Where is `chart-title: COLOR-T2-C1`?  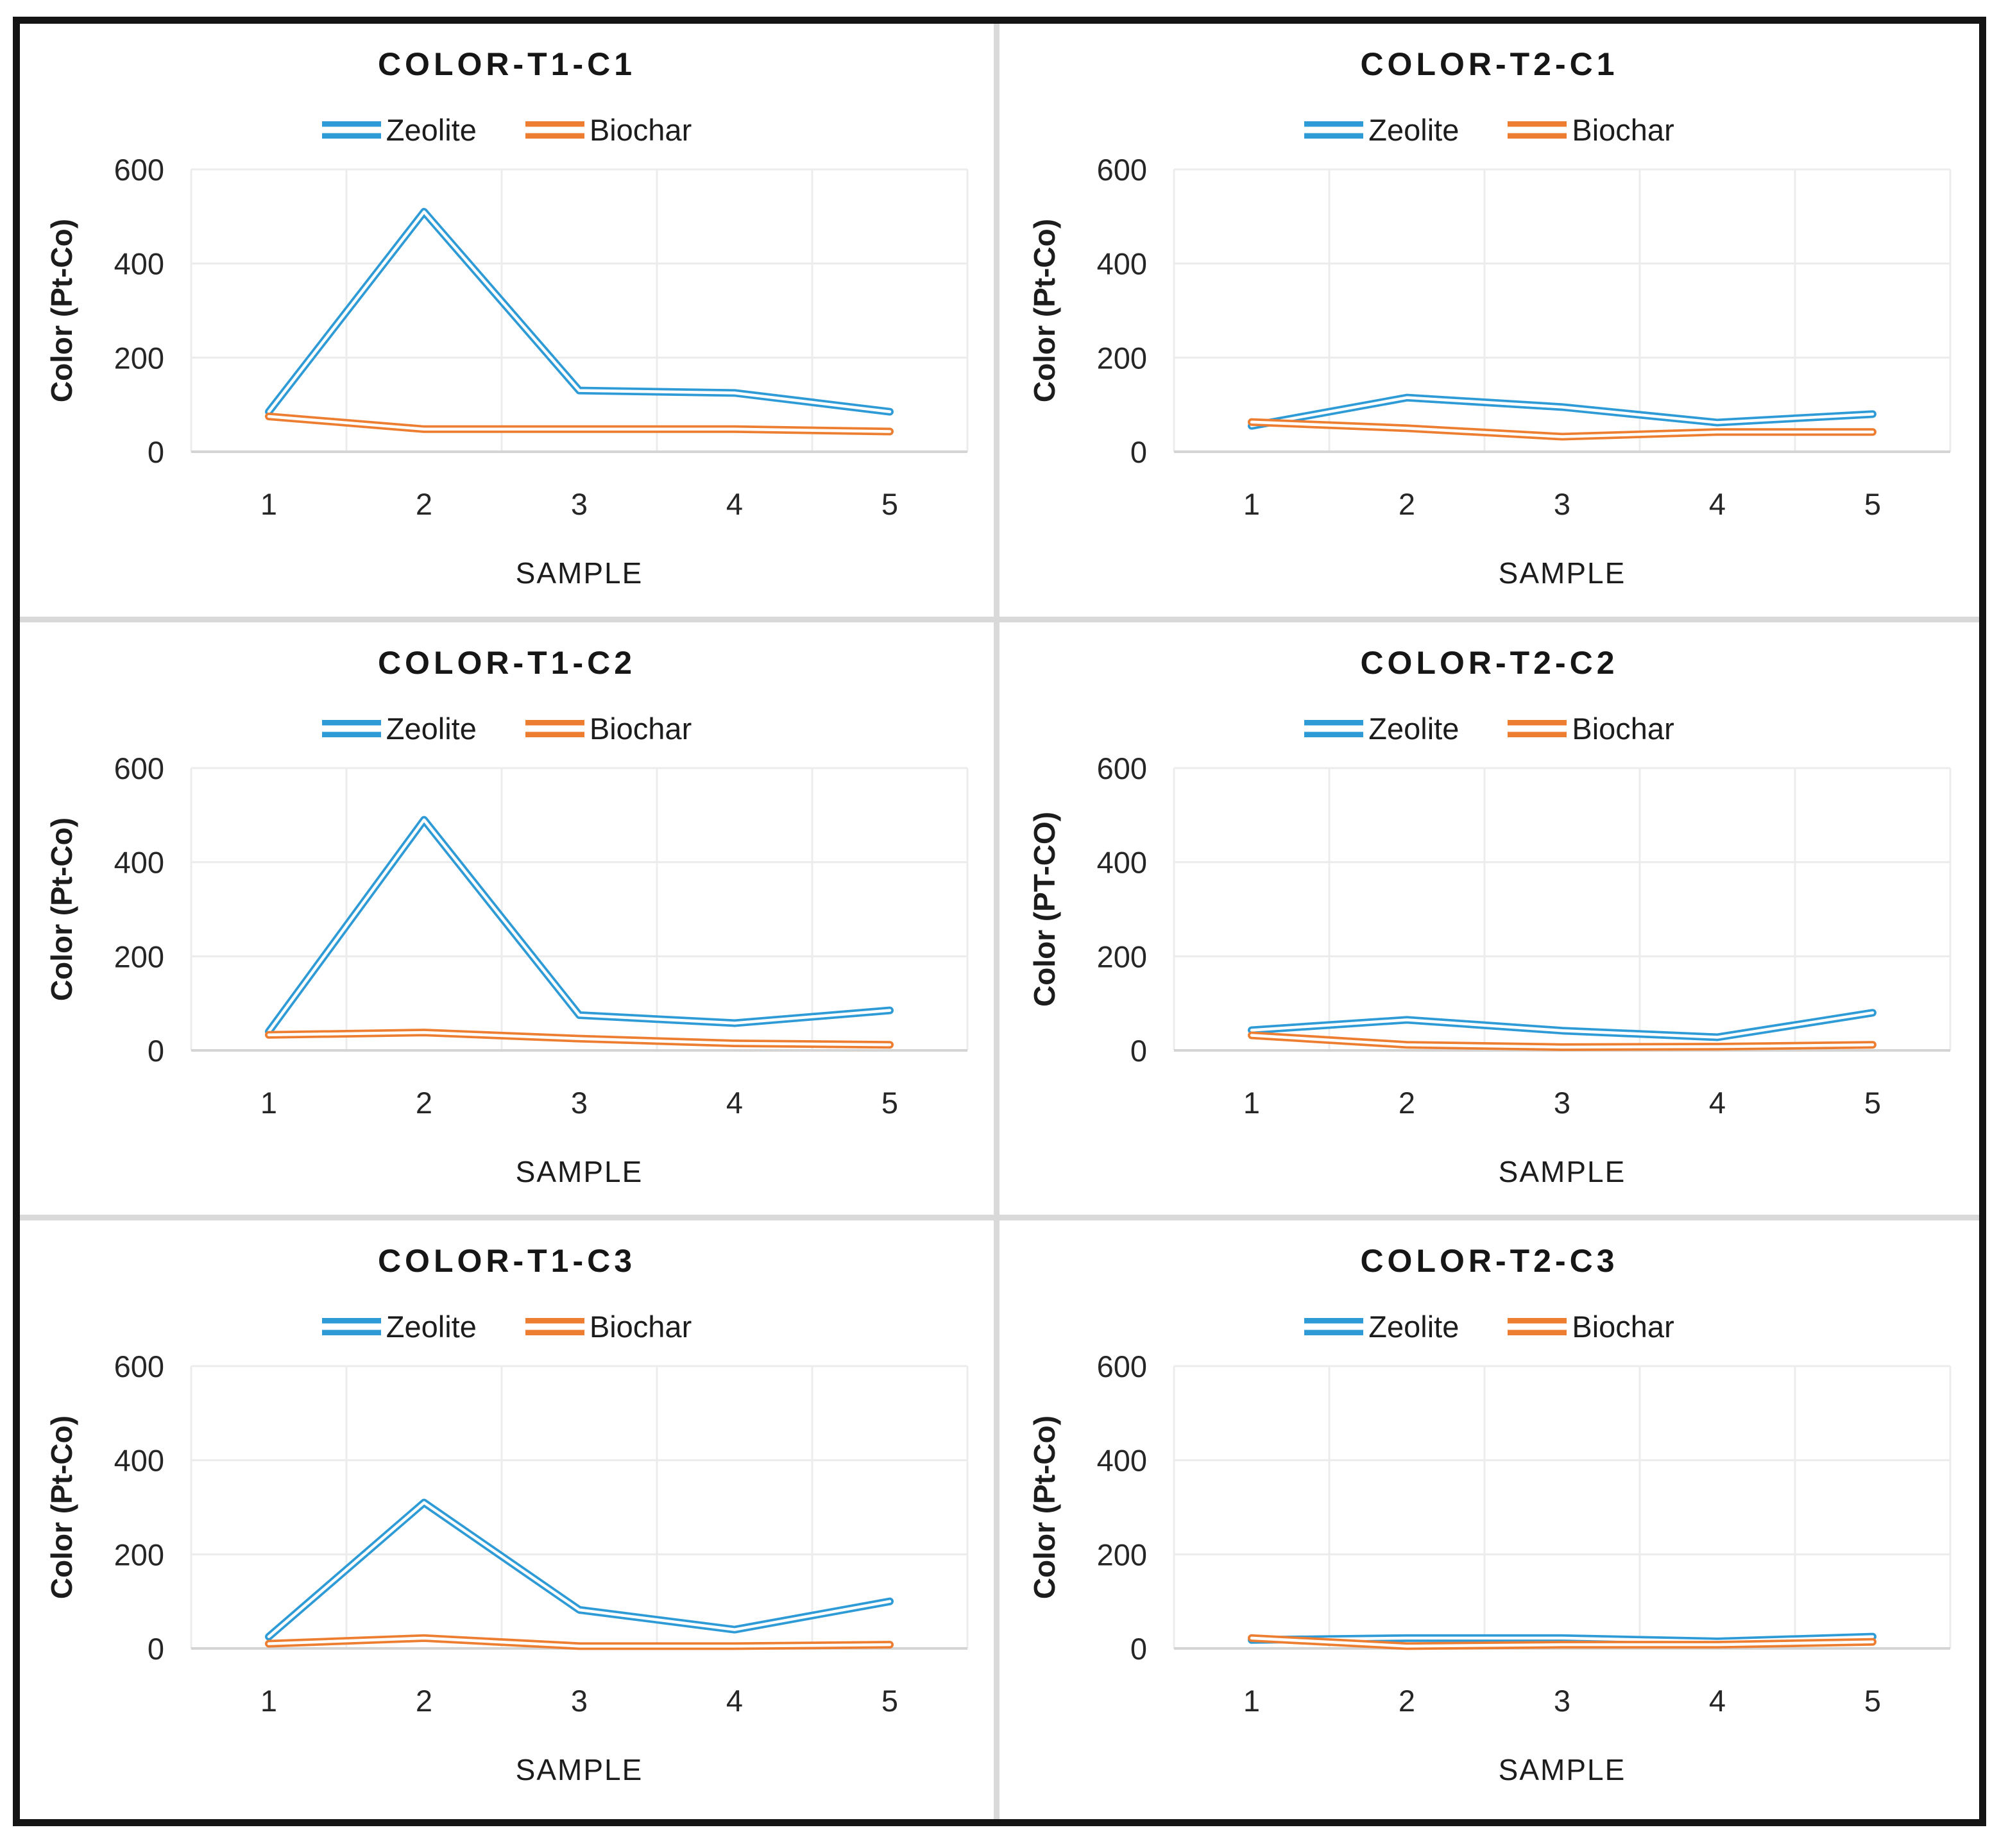
chart-title: COLOR-T2-C1 is located at coordinates (1489, 64).